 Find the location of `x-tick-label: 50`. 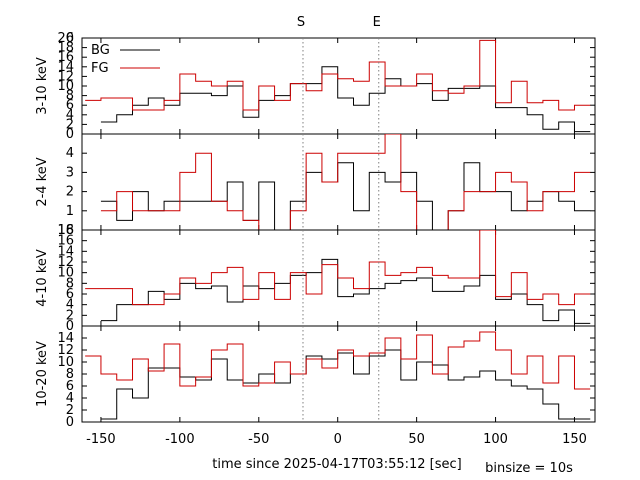

x-tick-label: 50 is located at coordinates (416, 439).